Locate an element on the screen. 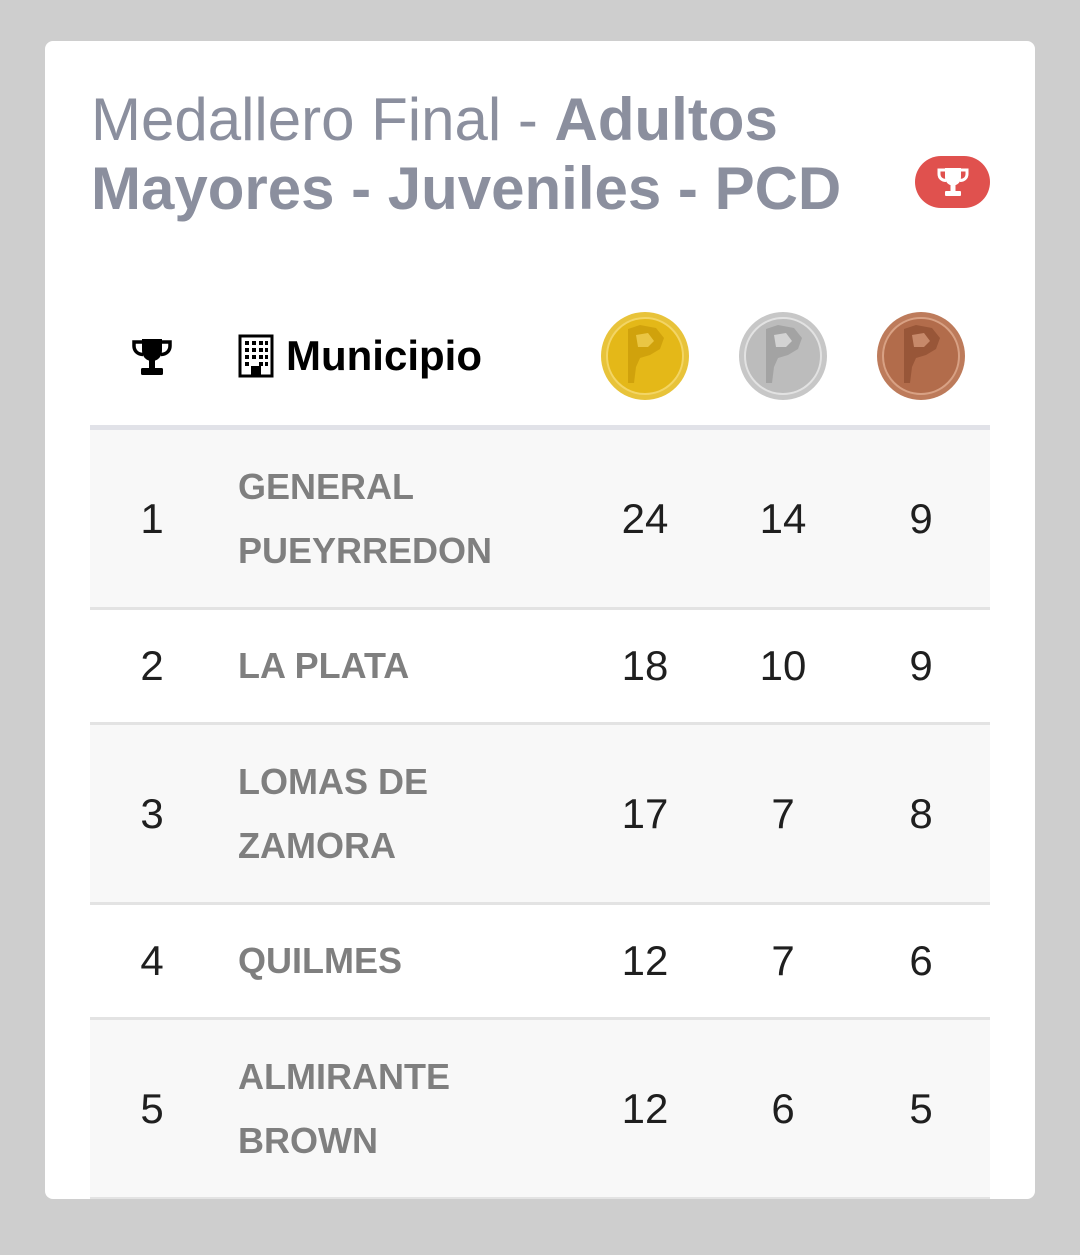  title-light: Medallero Final - is located at coordinates (323, 119).